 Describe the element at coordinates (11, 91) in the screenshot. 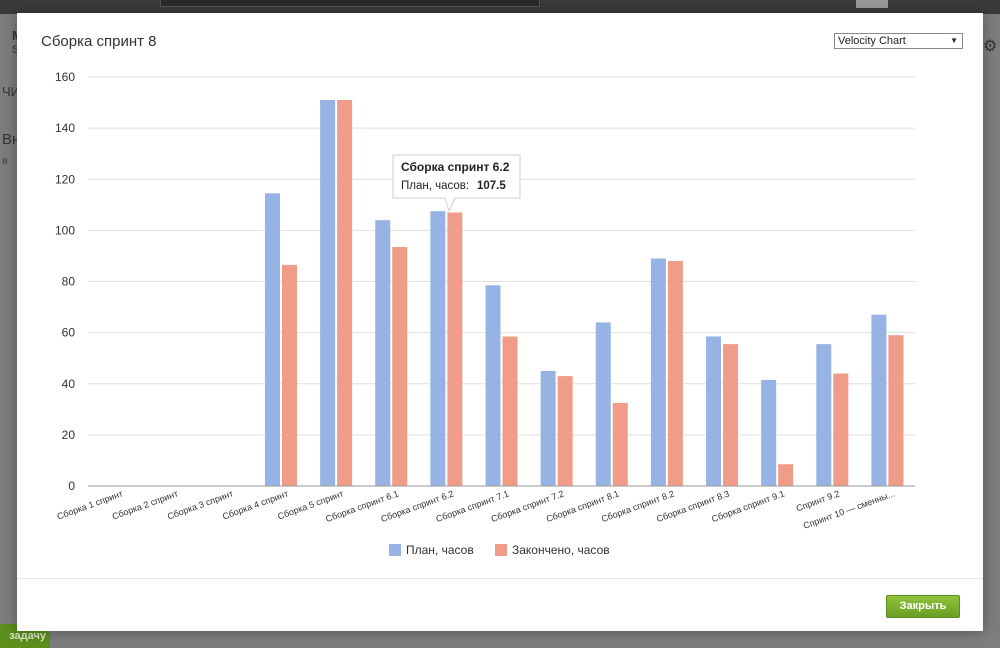

I see `background-nav-fragment: ЧИ` at that location.